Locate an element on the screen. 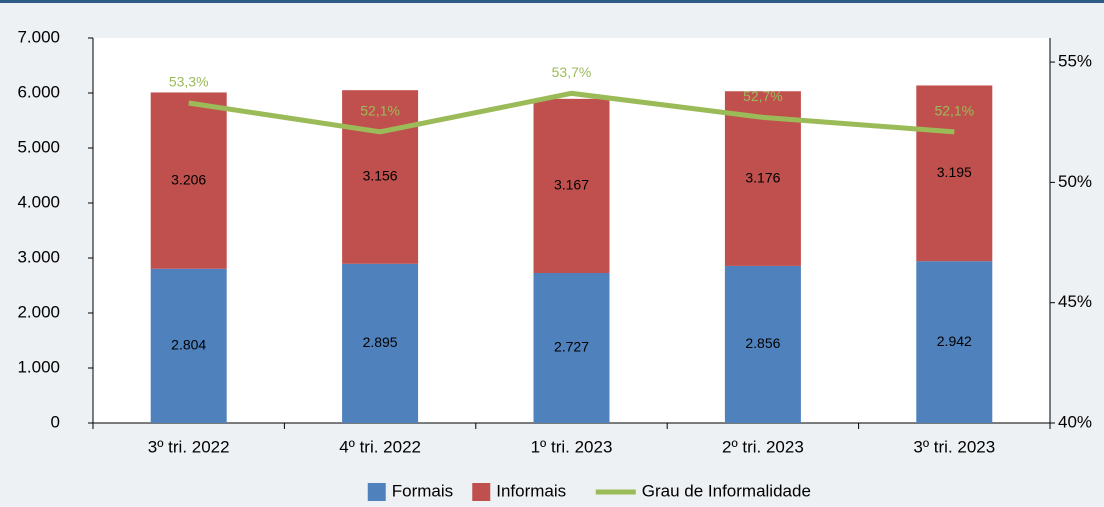 The image size is (1104, 507). bar-label: 3.176 is located at coordinates (762, 177).